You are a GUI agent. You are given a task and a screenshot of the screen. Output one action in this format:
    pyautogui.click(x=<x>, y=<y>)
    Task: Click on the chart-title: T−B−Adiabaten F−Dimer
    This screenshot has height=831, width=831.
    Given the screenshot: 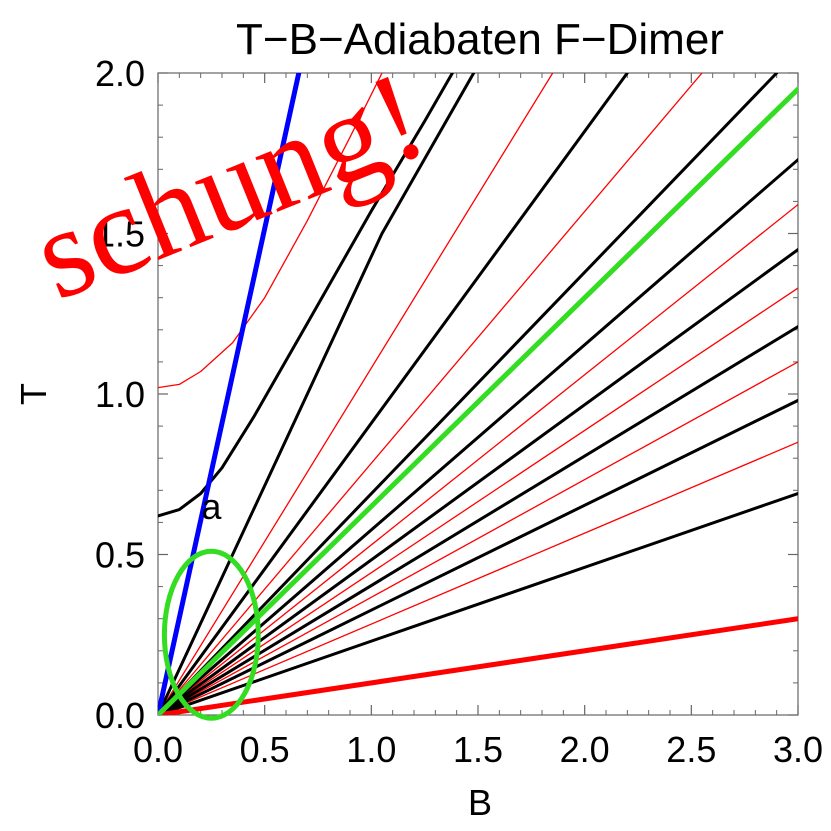 What is the action you would take?
    pyautogui.click(x=480, y=39)
    